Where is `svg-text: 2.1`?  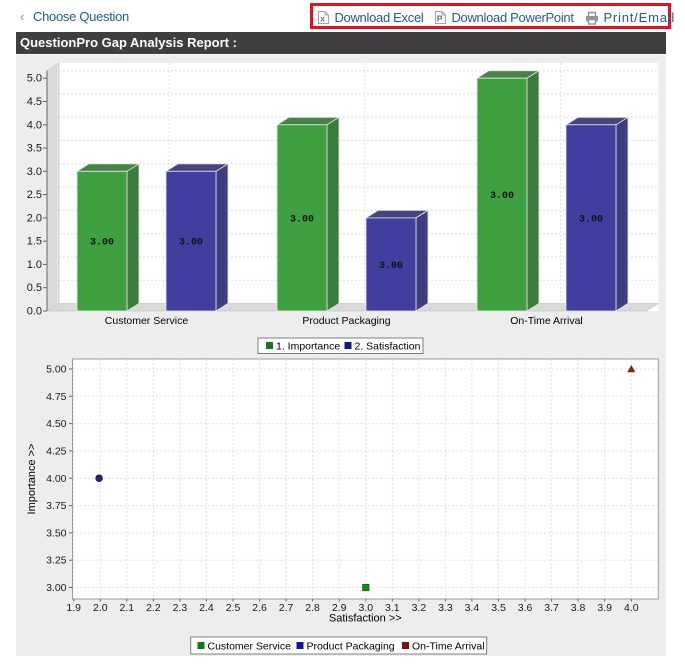 svg-text: 2.1 is located at coordinates (126, 608).